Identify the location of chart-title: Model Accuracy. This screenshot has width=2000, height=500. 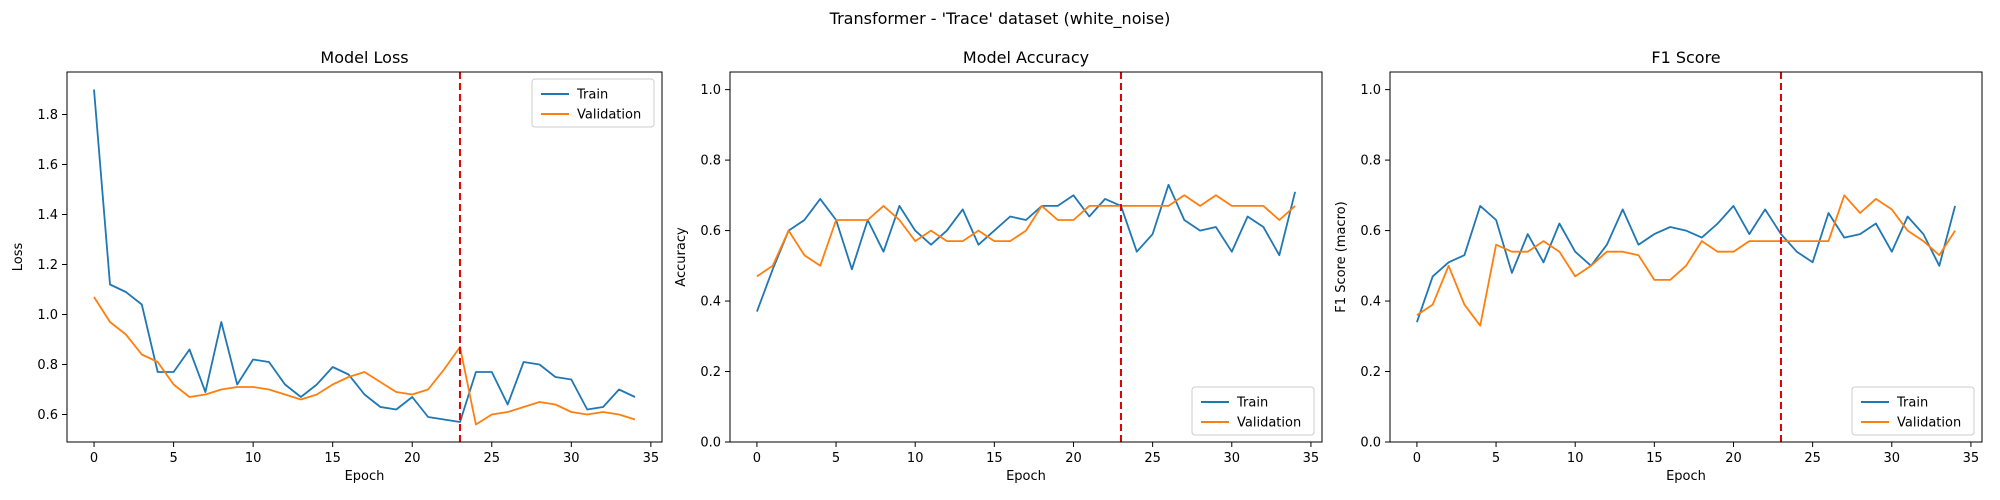
(1026, 57).